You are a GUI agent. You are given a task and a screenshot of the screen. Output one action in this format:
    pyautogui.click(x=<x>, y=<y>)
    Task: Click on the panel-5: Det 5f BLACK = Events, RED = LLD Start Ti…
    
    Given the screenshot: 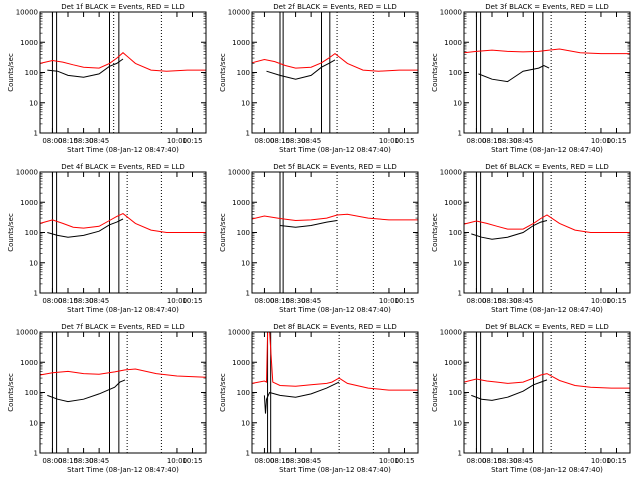 What is the action you would take?
    pyautogui.click(x=319, y=238)
    